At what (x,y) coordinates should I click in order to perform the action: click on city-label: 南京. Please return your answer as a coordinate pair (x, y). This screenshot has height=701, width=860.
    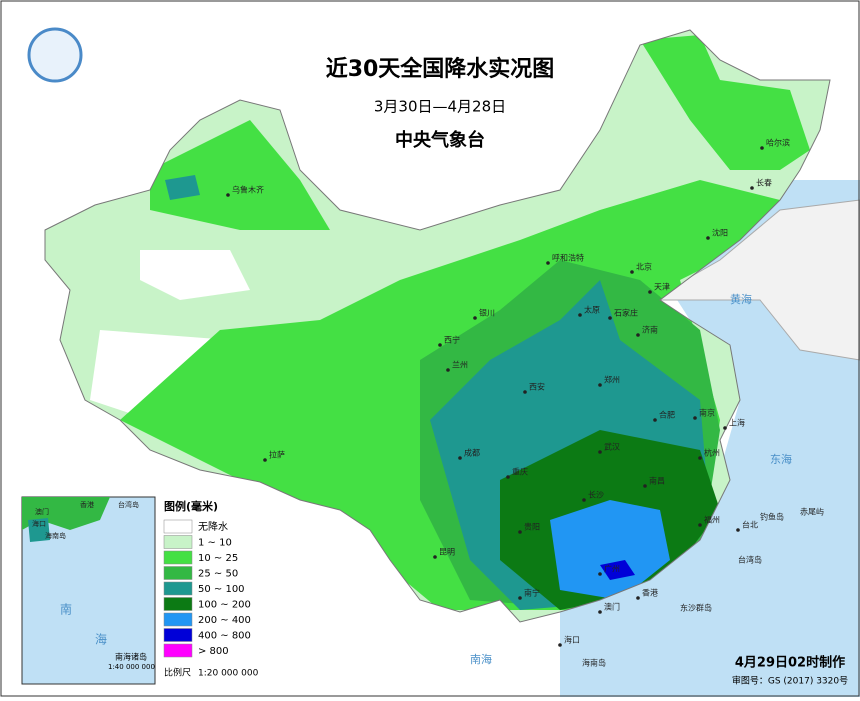
    Looking at the image, I should click on (707, 413).